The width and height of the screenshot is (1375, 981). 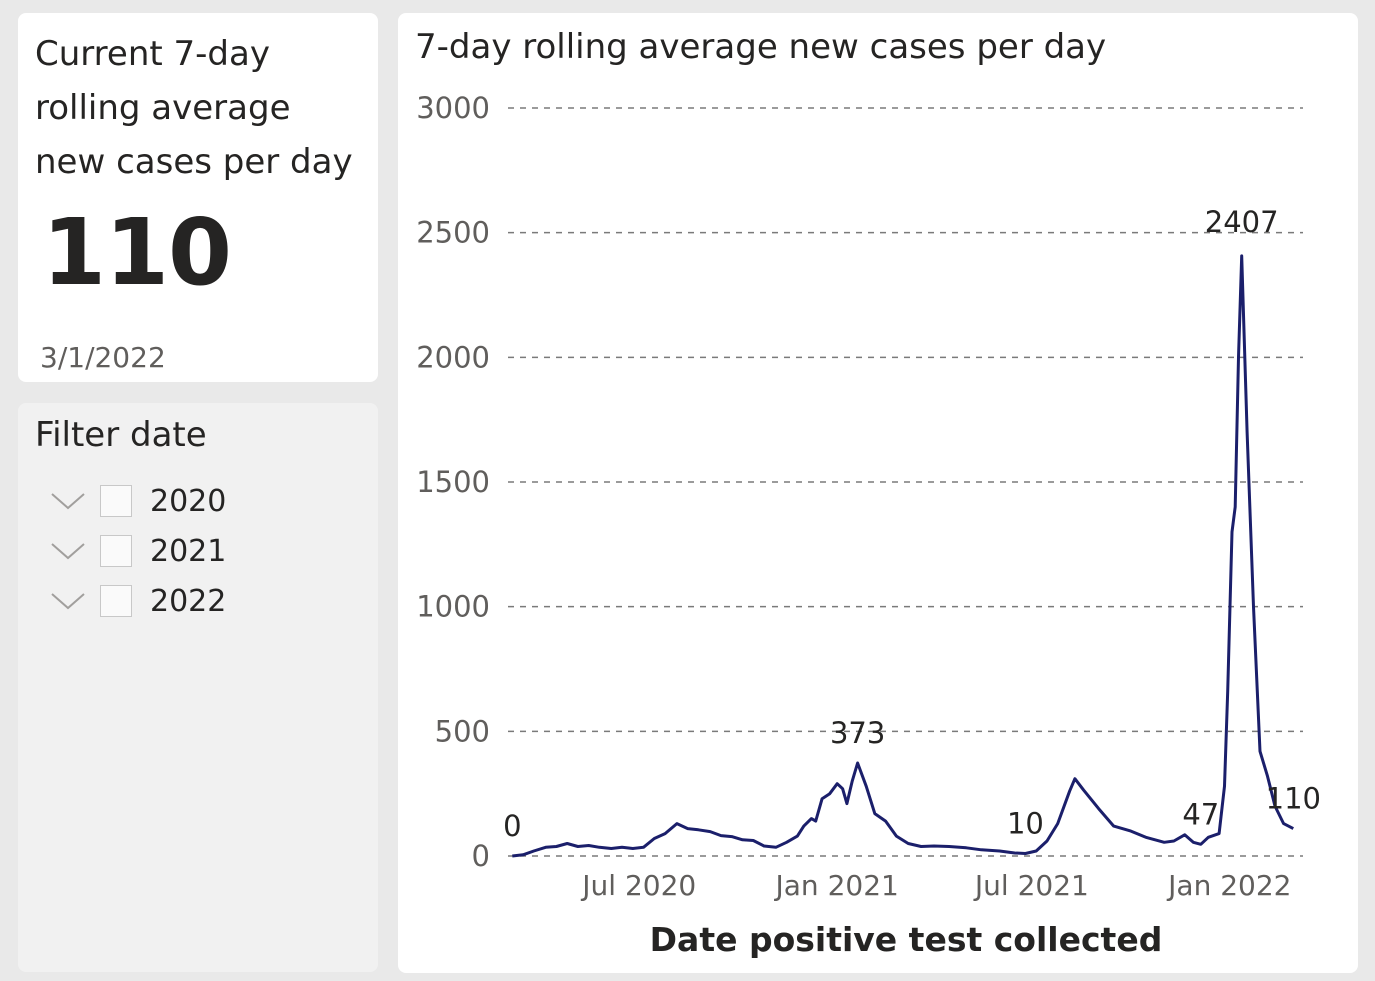 I want to click on data-label: 110, so click(x=1293, y=799).